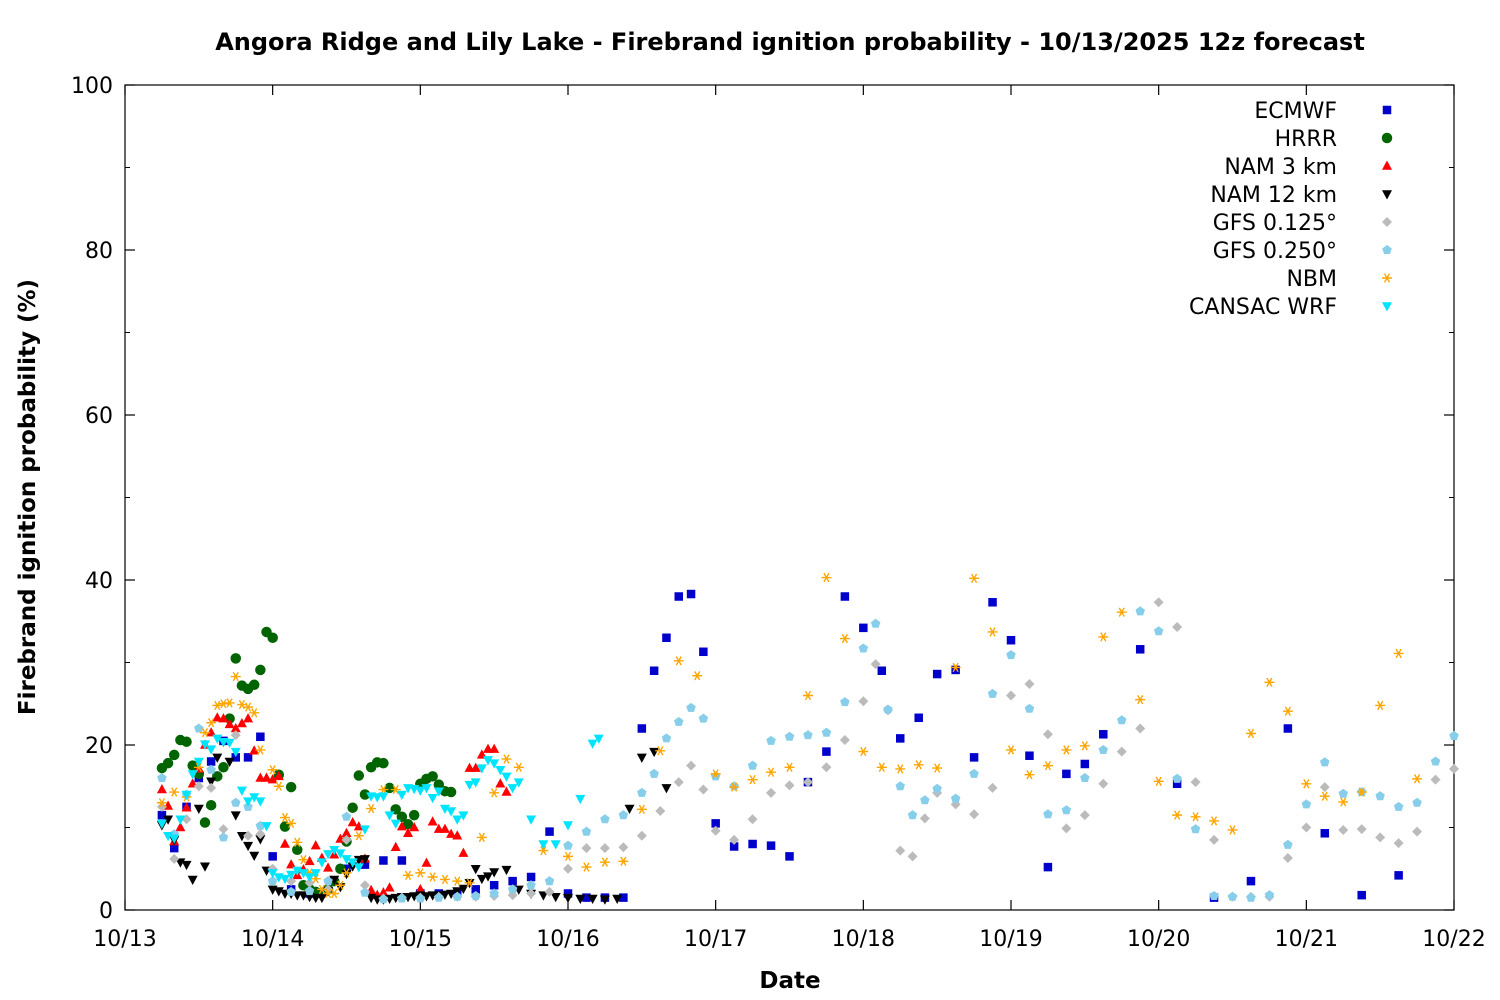 This screenshot has width=1500, height=1000. What do you see at coordinates (99, 251) in the screenshot?
I see `y-tick-label: 80` at bounding box center [99, 251].